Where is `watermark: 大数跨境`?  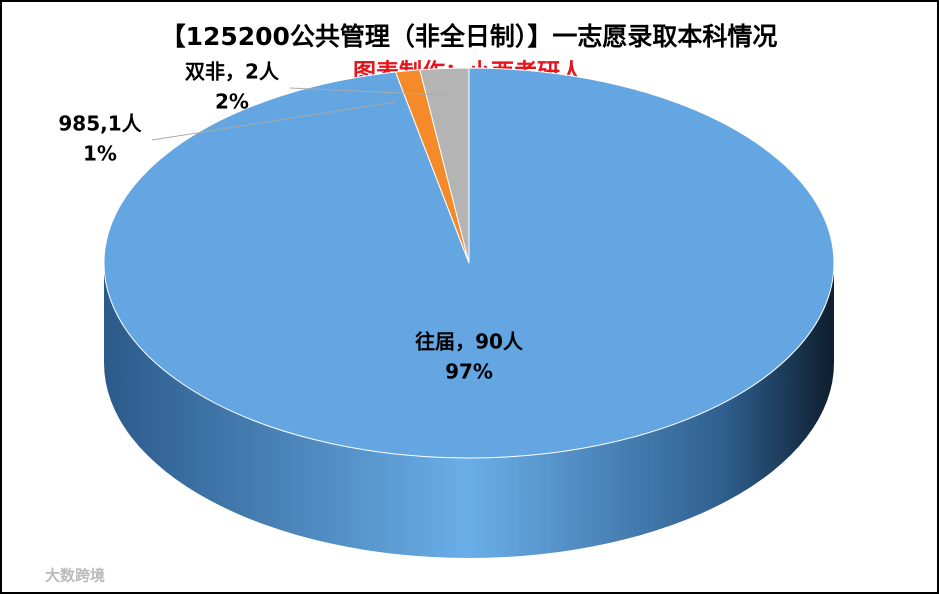 watermark: 大数跨境 is located at coordinates (75, 576).